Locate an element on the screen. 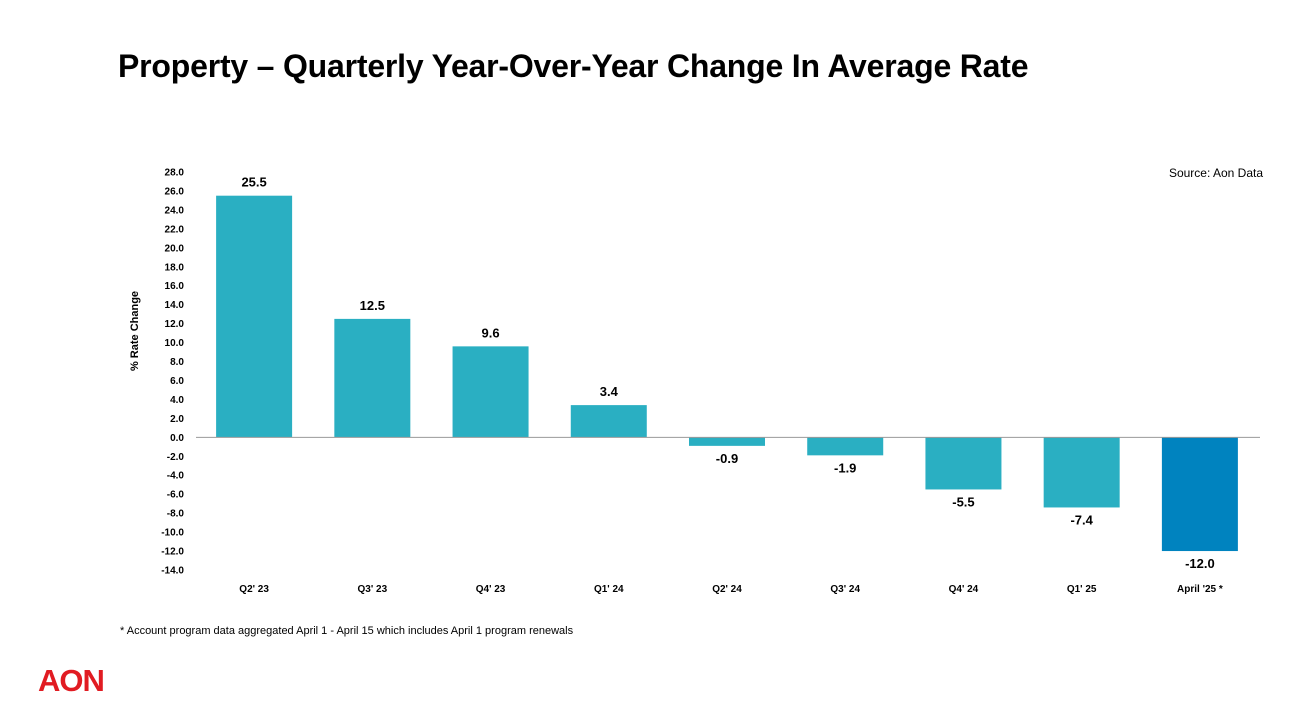 Image resolution: width=1295 pixels, height=725 pixels. y-tick-label: 26.0 is located at coordinates (175, 191).